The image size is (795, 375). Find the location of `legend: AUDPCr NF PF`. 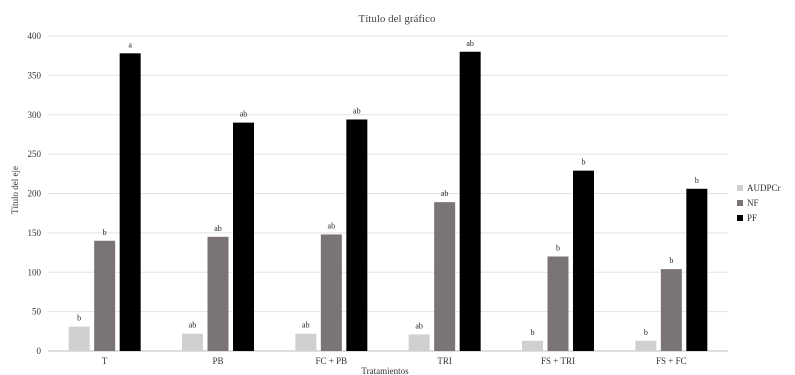

legend: AUDPCr NF PF is located at coordinates (759, 203).